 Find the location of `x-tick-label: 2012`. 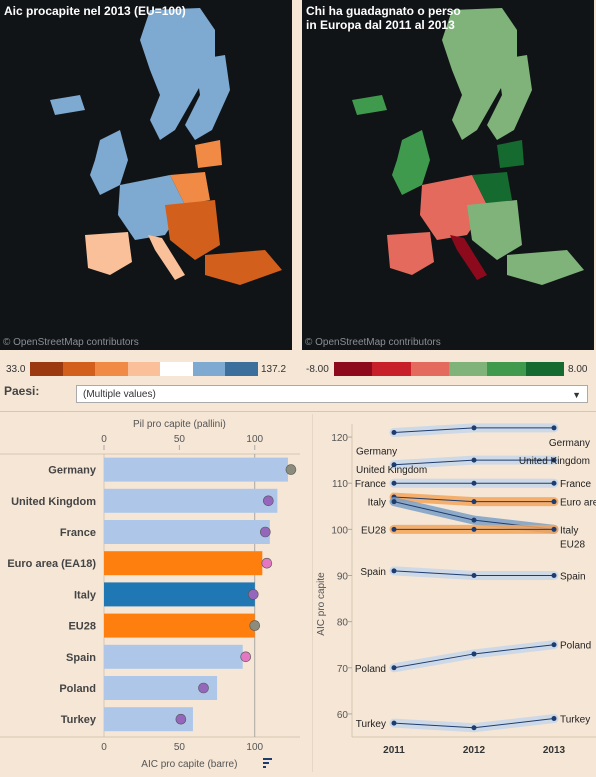

x-tick-label: 2012 is located at coordinates (474, 750).